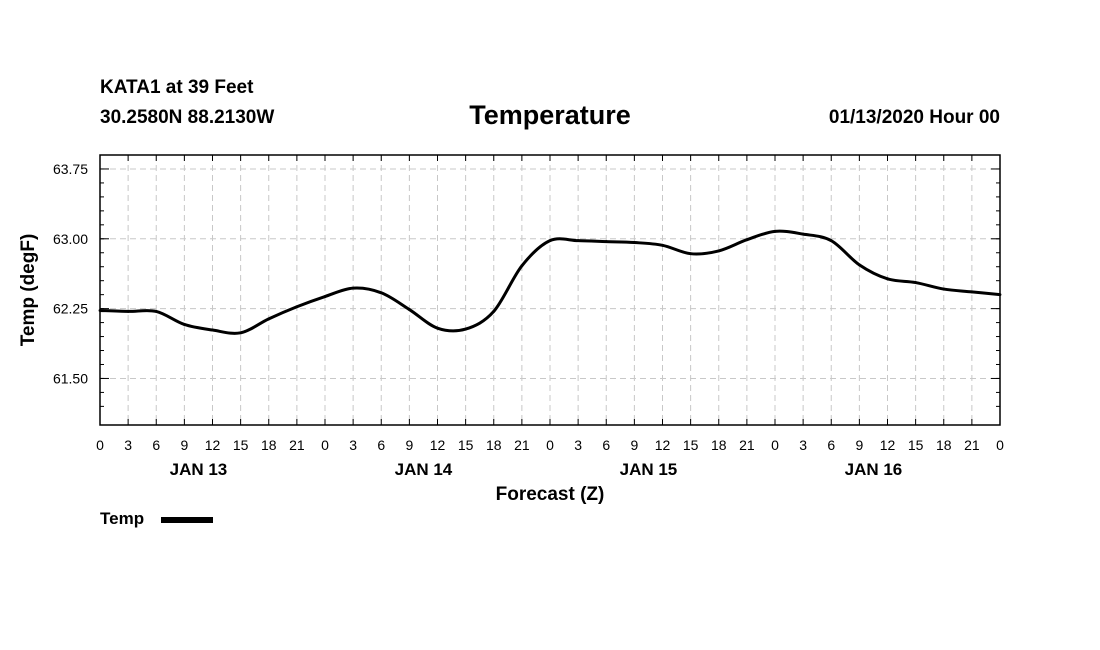 The height and width of the screenshot is (650, 1100). Describe the element at coordinates (122, 518) in the screenshot. I see `legend-label: Temp` at that location.